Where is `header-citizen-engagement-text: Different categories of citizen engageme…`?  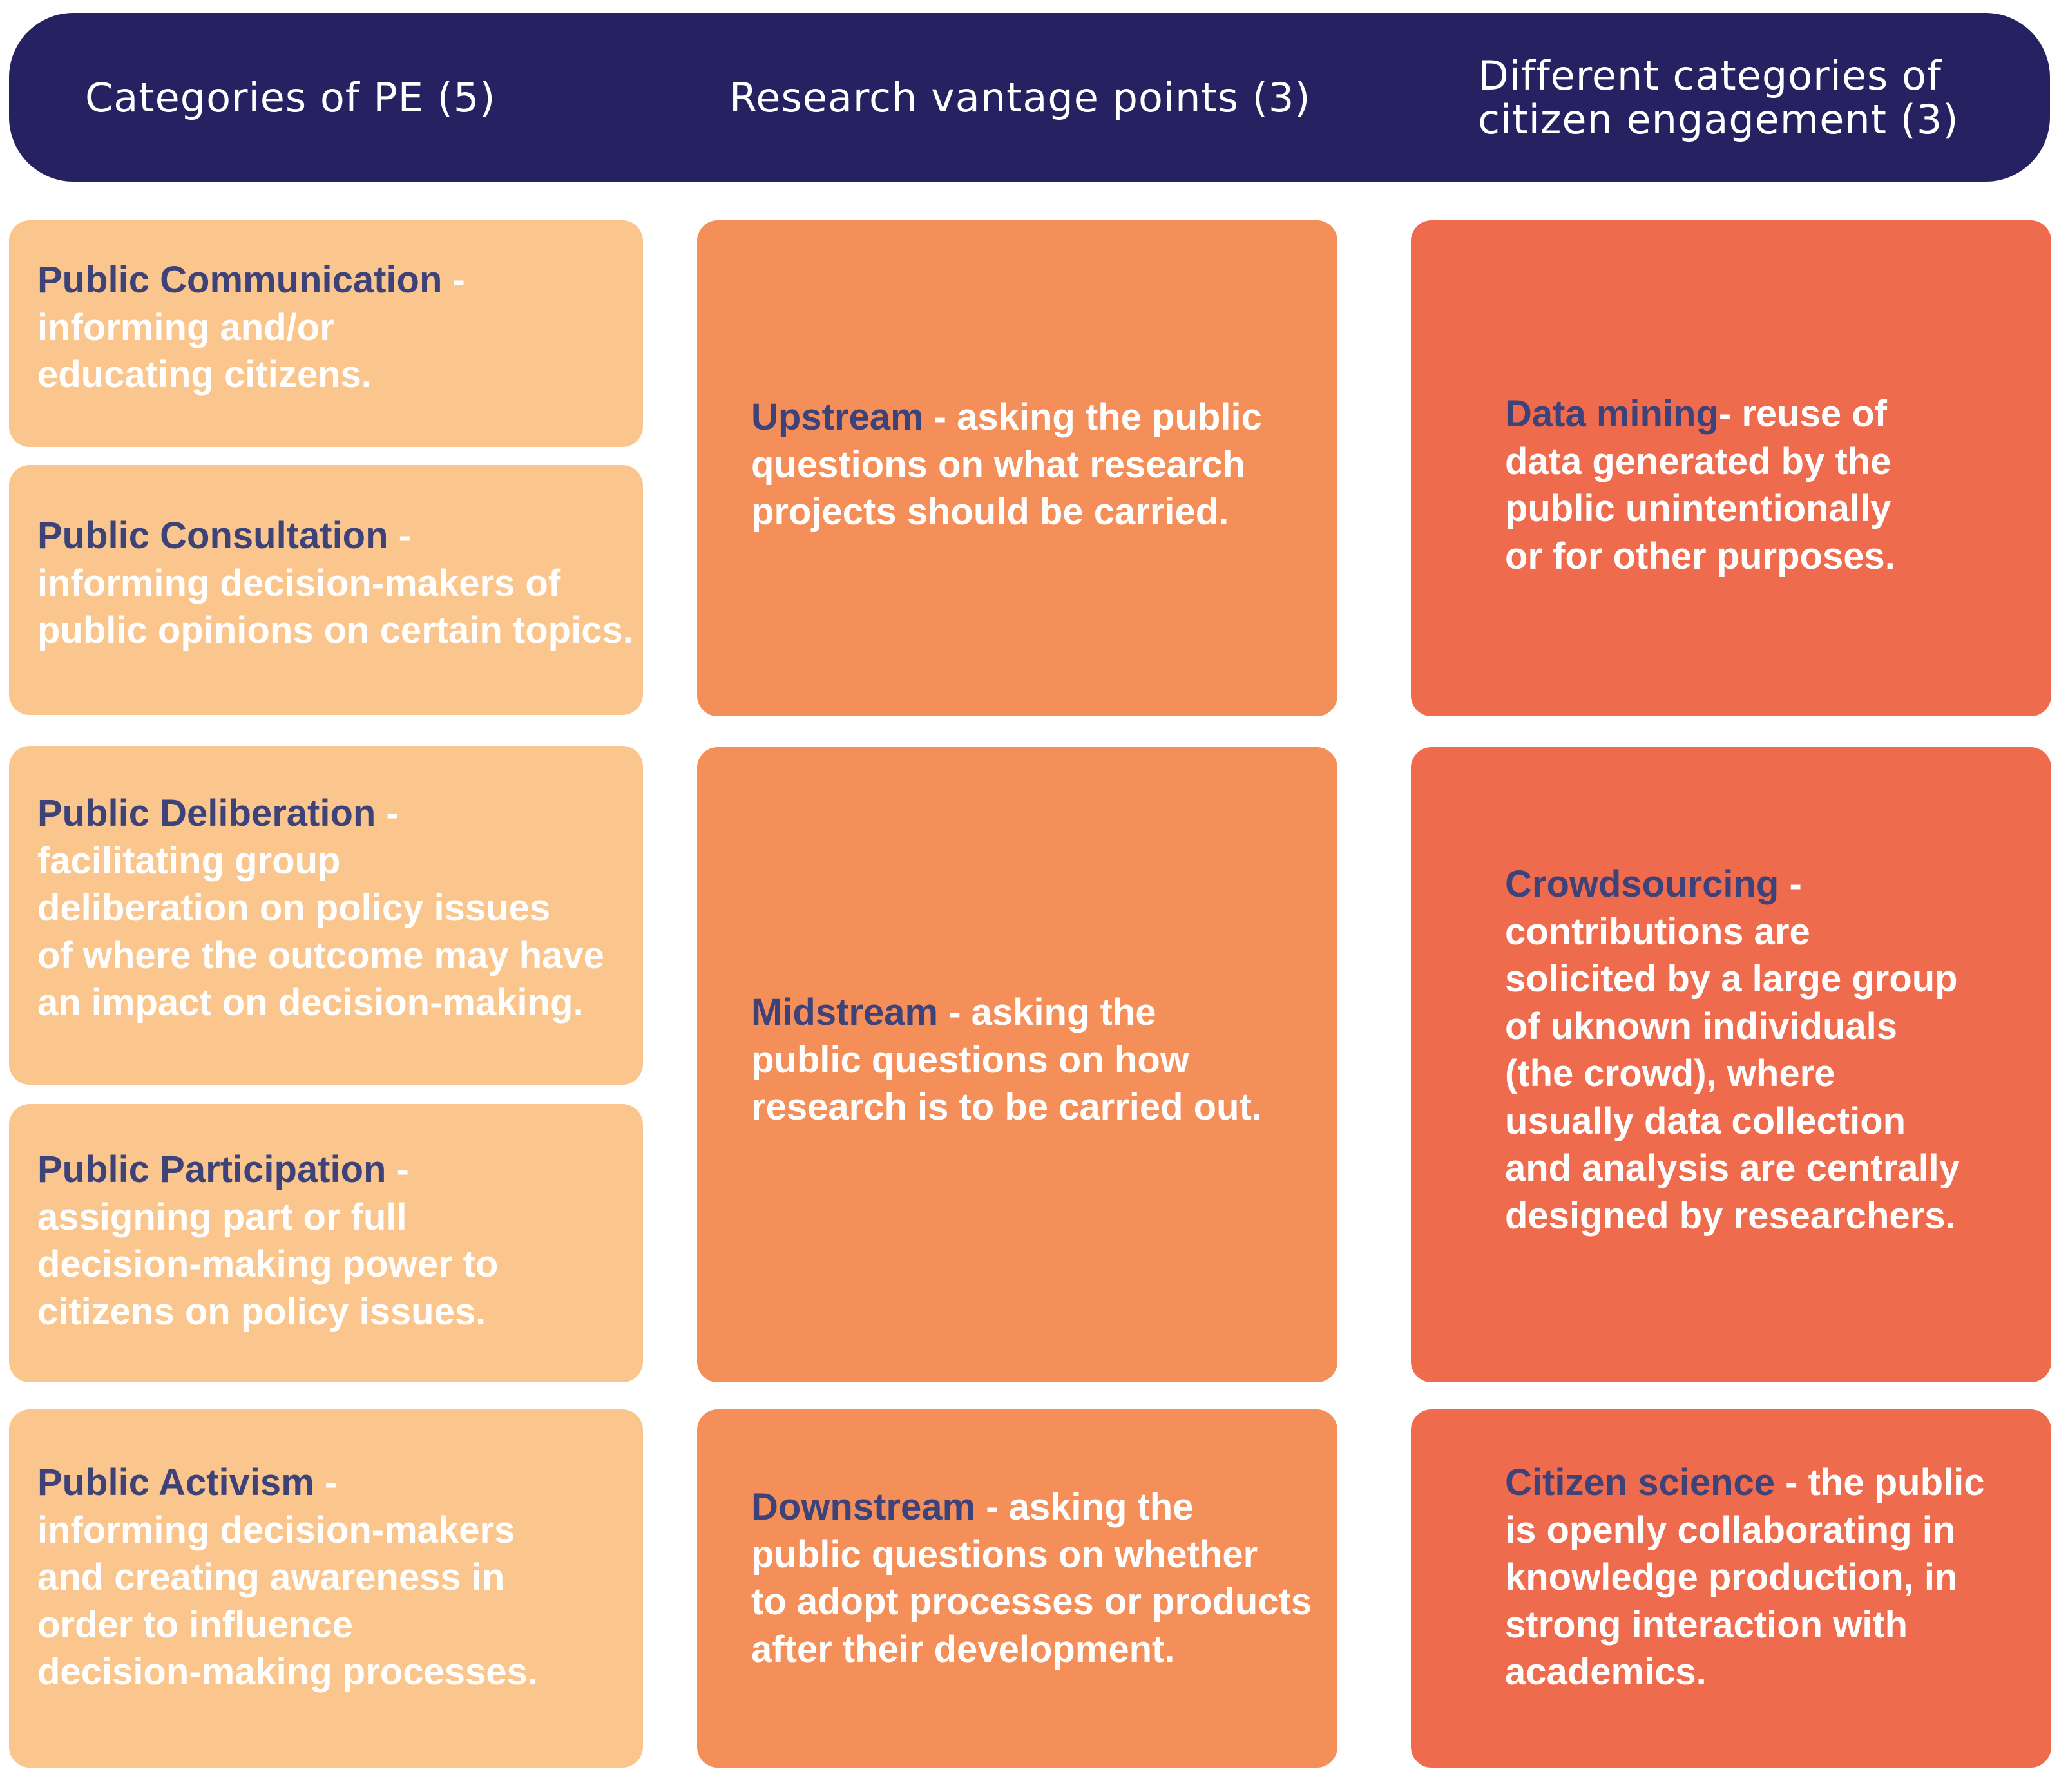
header-citizen-engagement-text: Different categories of citizen engageme… is located at coordinates (1718, 98).